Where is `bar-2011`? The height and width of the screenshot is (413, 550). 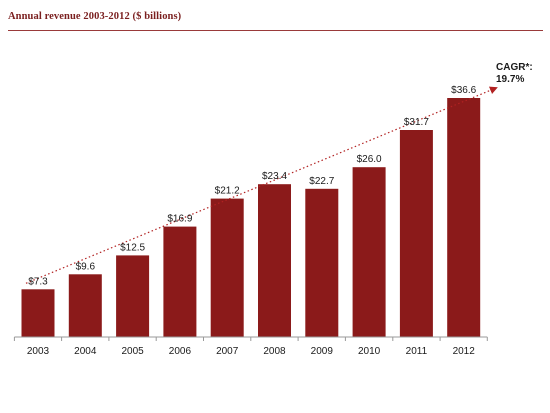 bar-2011 is located at coordinates (416, 233).